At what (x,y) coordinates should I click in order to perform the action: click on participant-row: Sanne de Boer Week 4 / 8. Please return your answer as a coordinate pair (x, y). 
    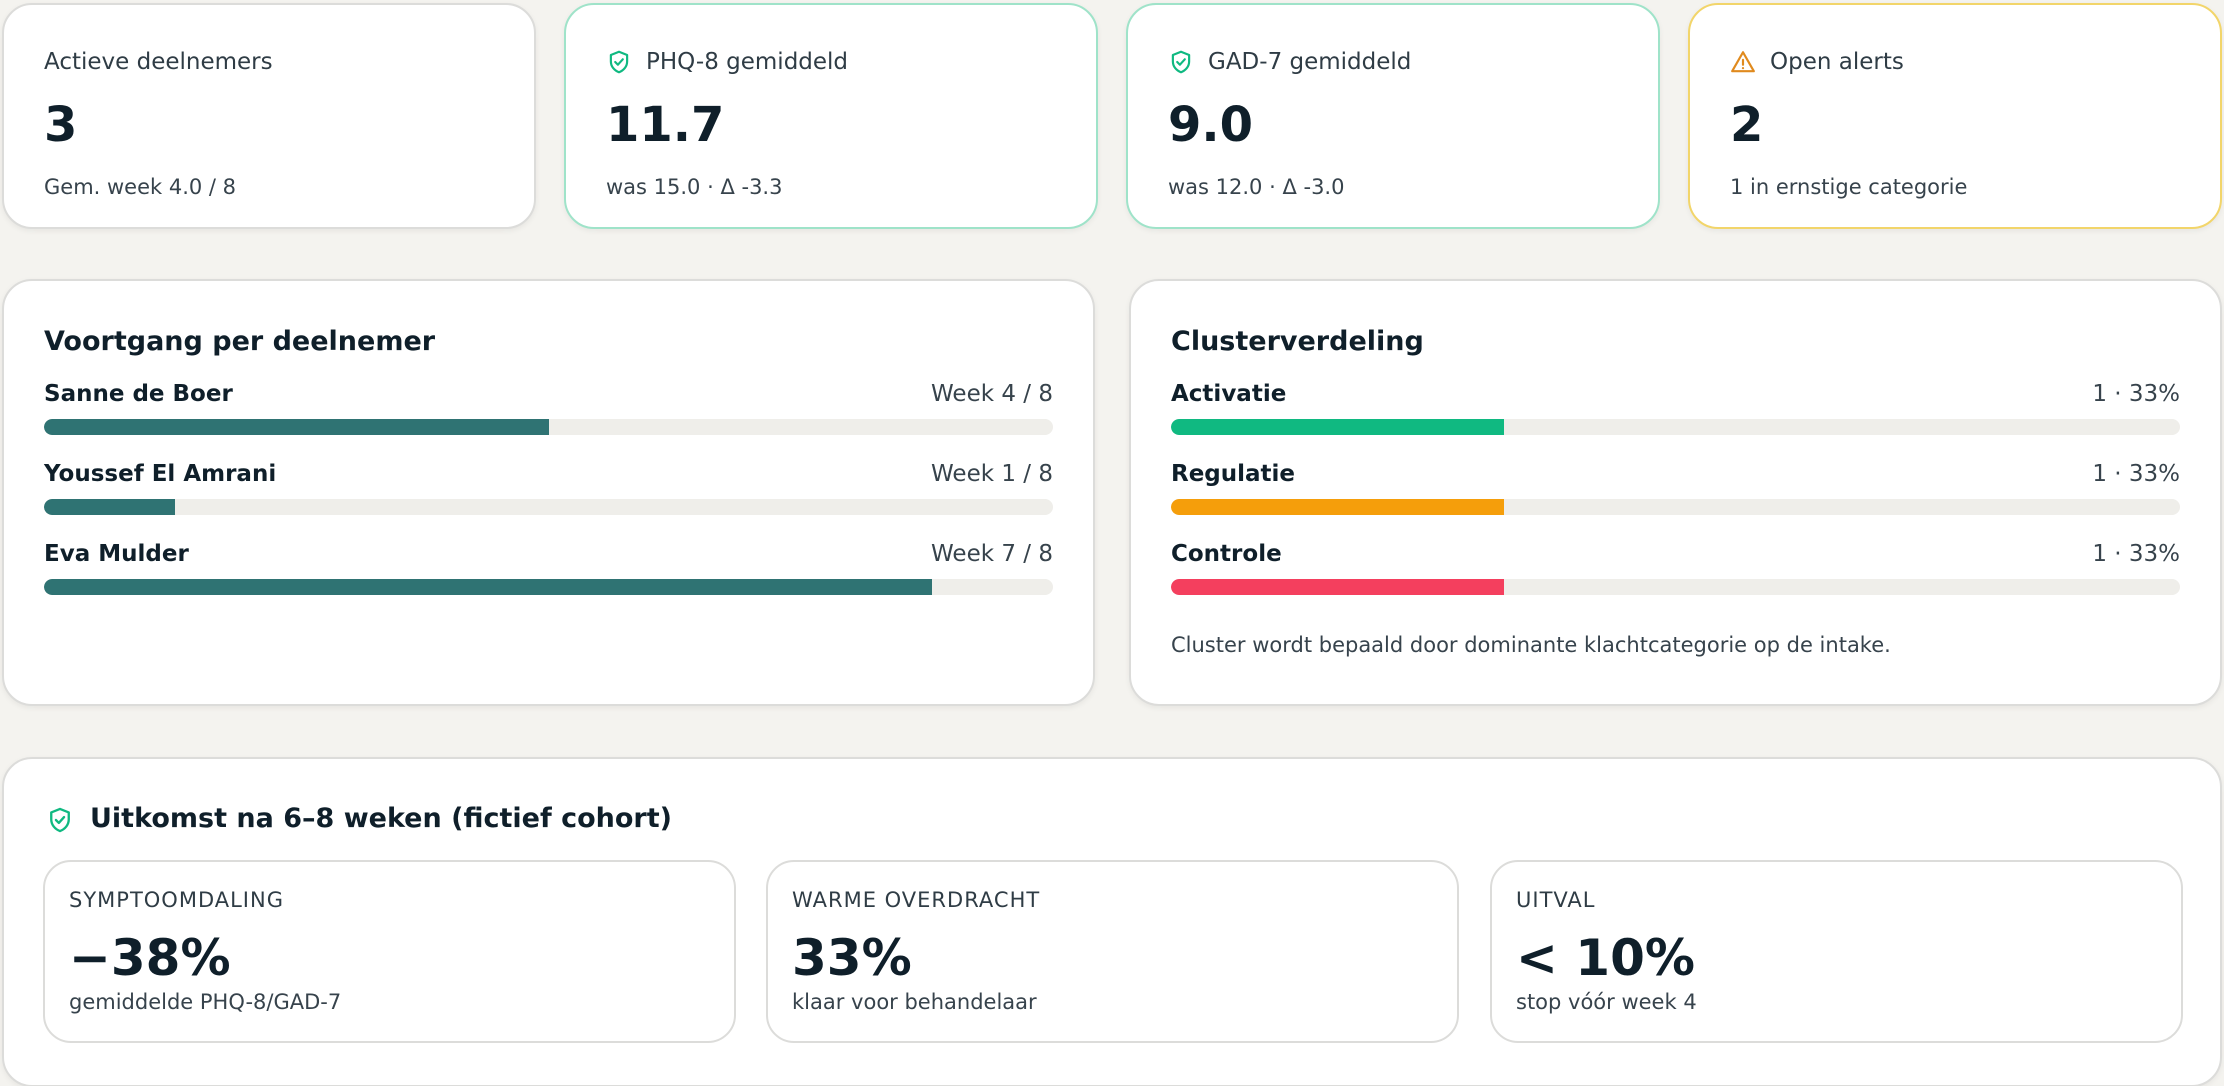
    Looking at the image, I should click on (548, 406).